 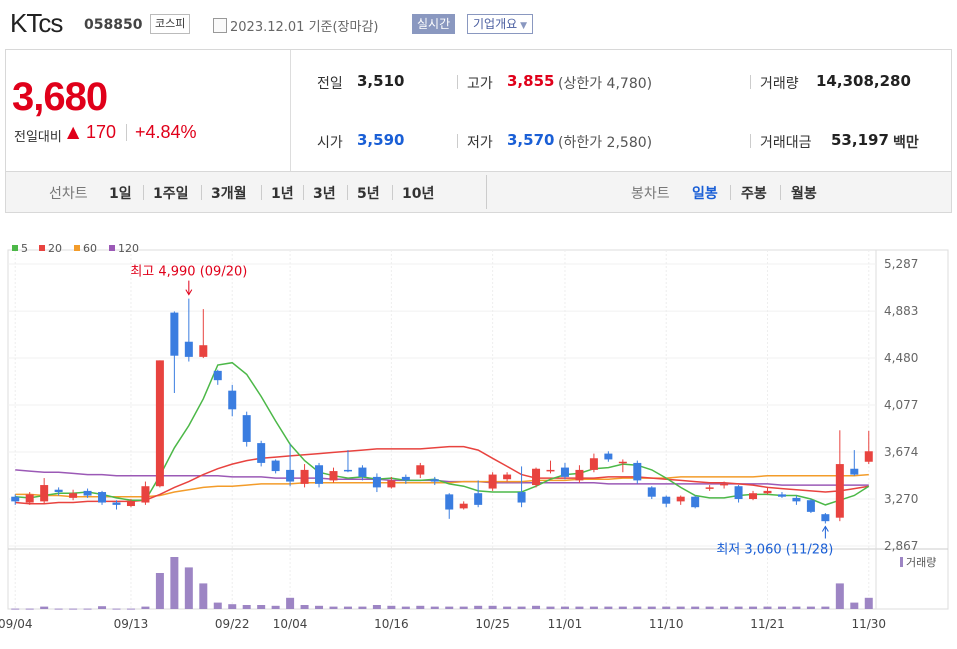 I want to click on y-tick-label: 5,287, so click(x=901, y=264).